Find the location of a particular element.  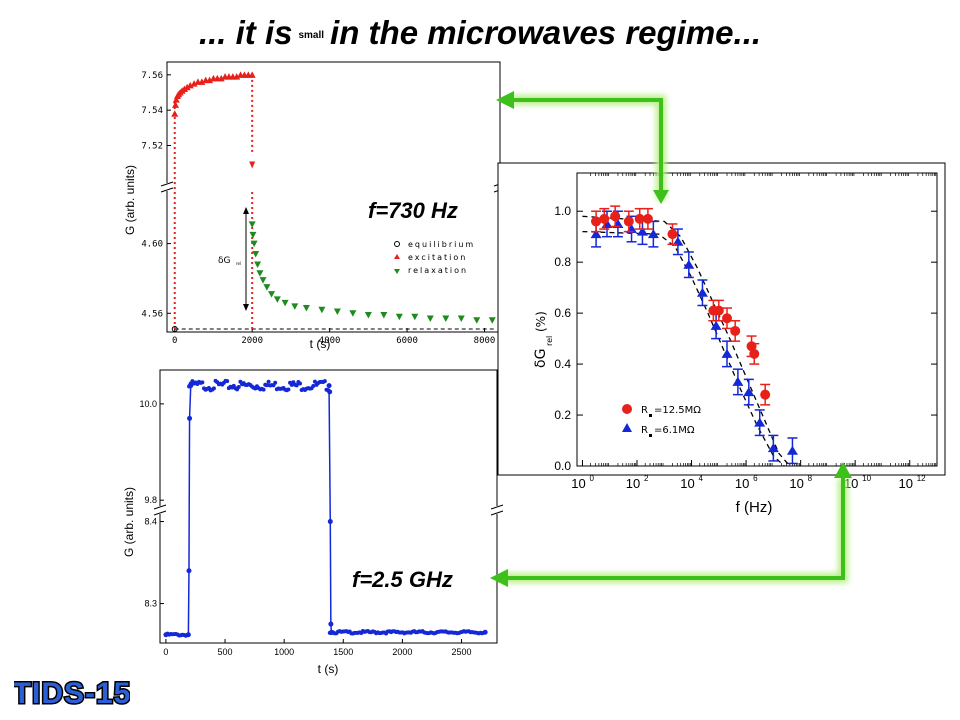

plot-frame is located at coordinates (333, 197).